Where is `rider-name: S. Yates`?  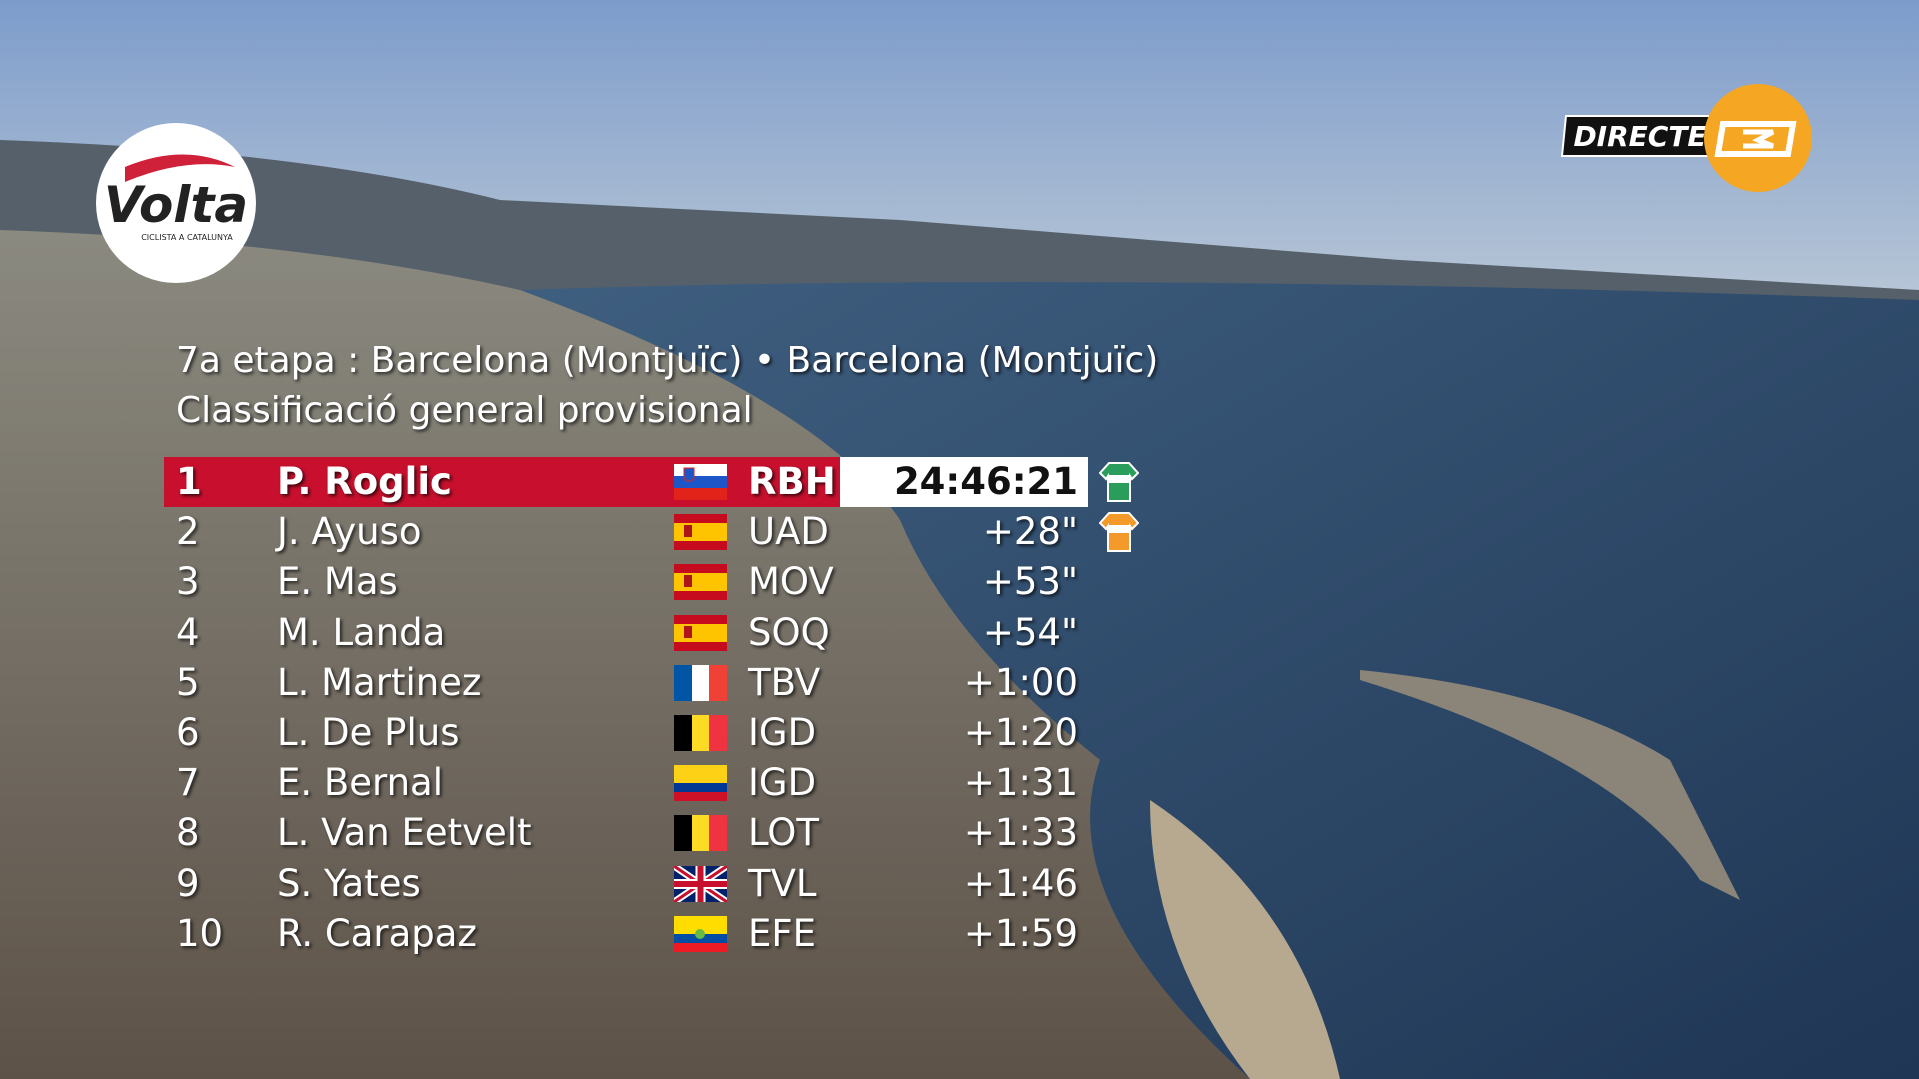
rider-name: S. Yates is located at coordinates (349, 883).